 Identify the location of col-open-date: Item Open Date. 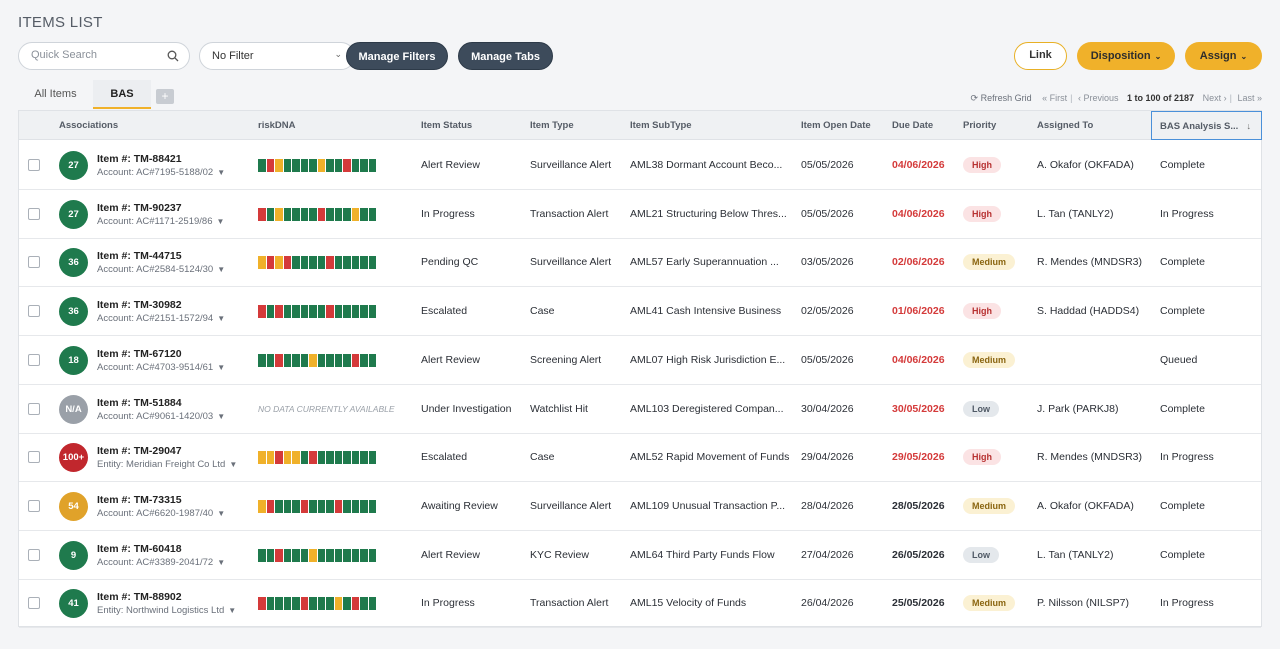
(836, 125).